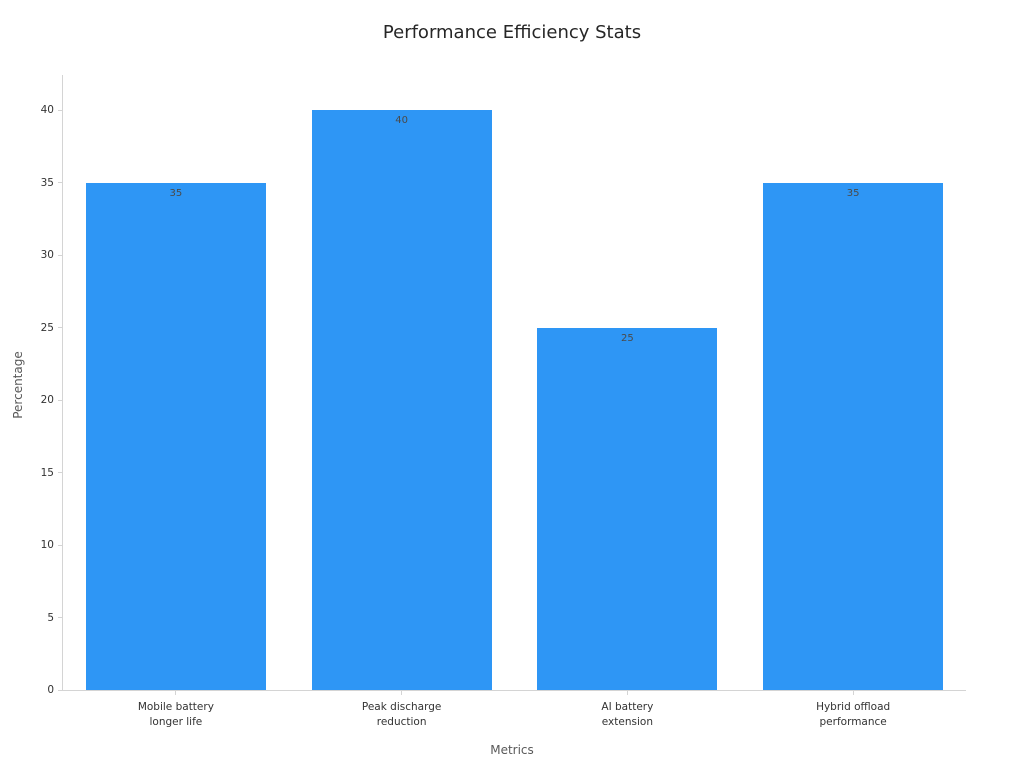 Image resolution: width=1024 pixels, height=768 pixels. What do you see at coordinates (47, 545) in the screenshot?
I see `y-axis-tick-label: 10` at bounding box center [47, 545].